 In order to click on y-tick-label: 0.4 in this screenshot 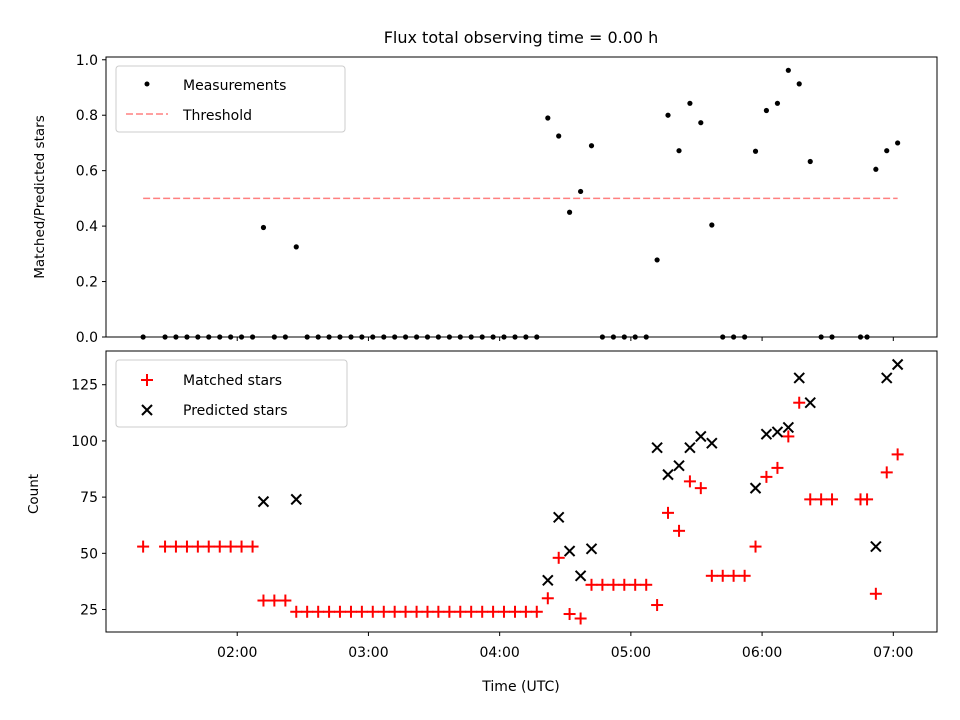, I will do `click(87, 227)`.